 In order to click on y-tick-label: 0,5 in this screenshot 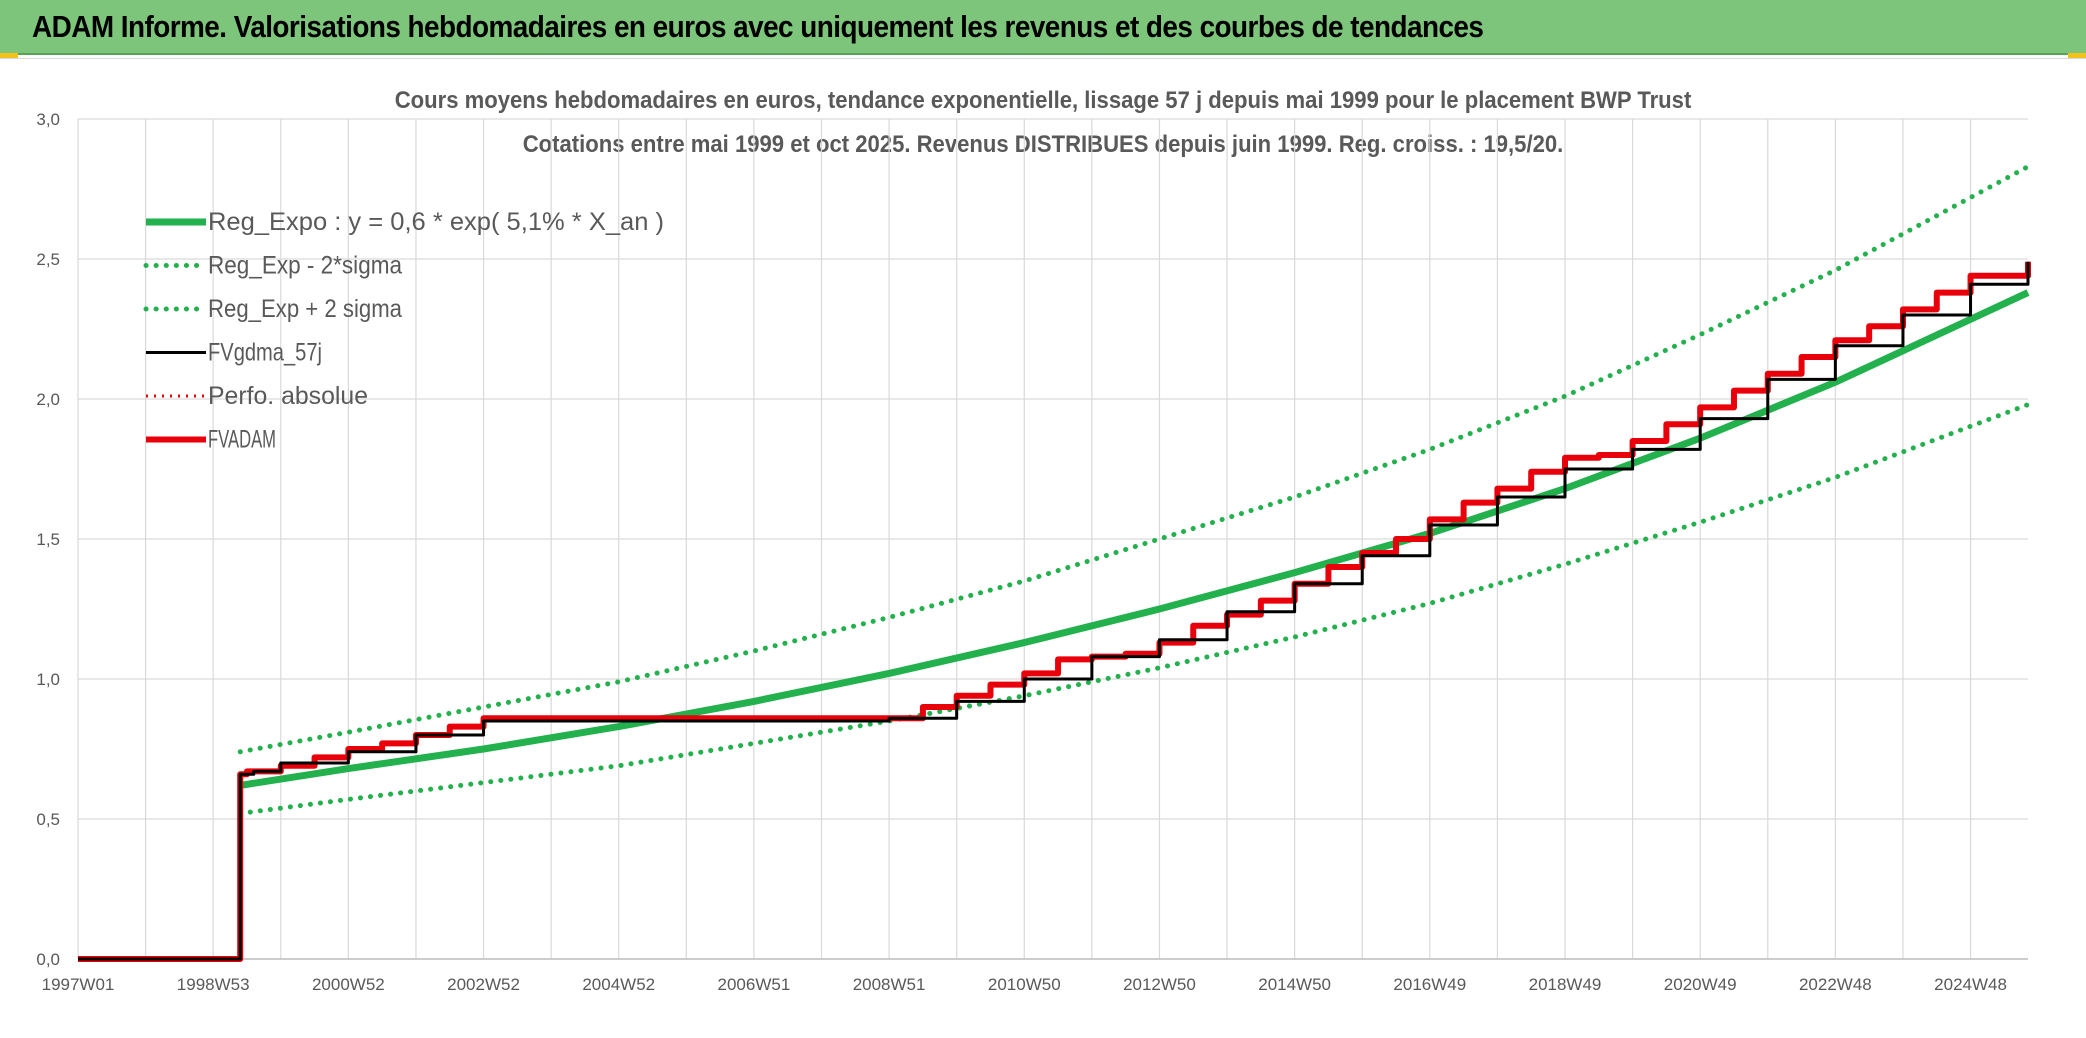, I will do `click(48, 819)`.